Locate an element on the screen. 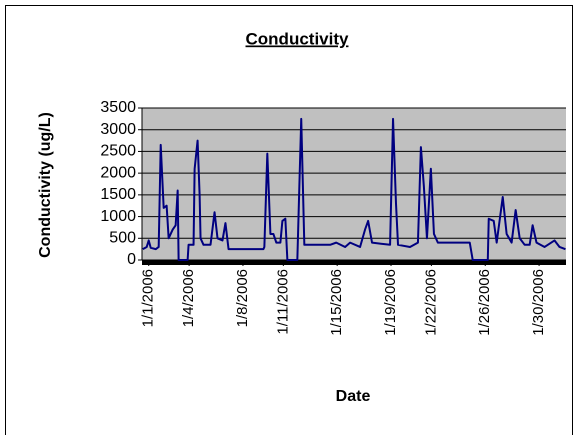 This screenshot has height=435, width=579. x-tick-label: 1/8/2006 is located at coordinates (242, 298).